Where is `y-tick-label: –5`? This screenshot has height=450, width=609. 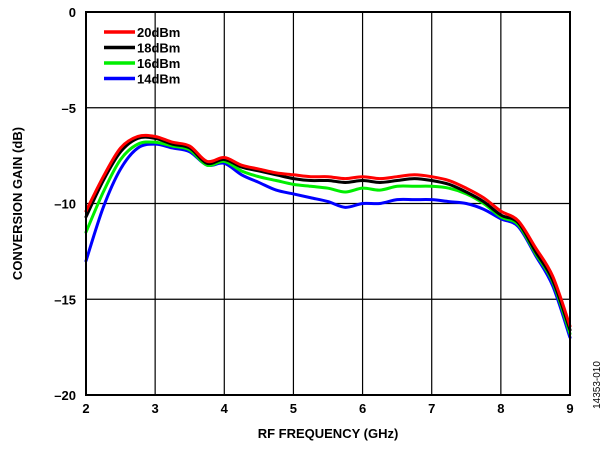 y-tick-label: –5 is located at coordinates (69, 108).